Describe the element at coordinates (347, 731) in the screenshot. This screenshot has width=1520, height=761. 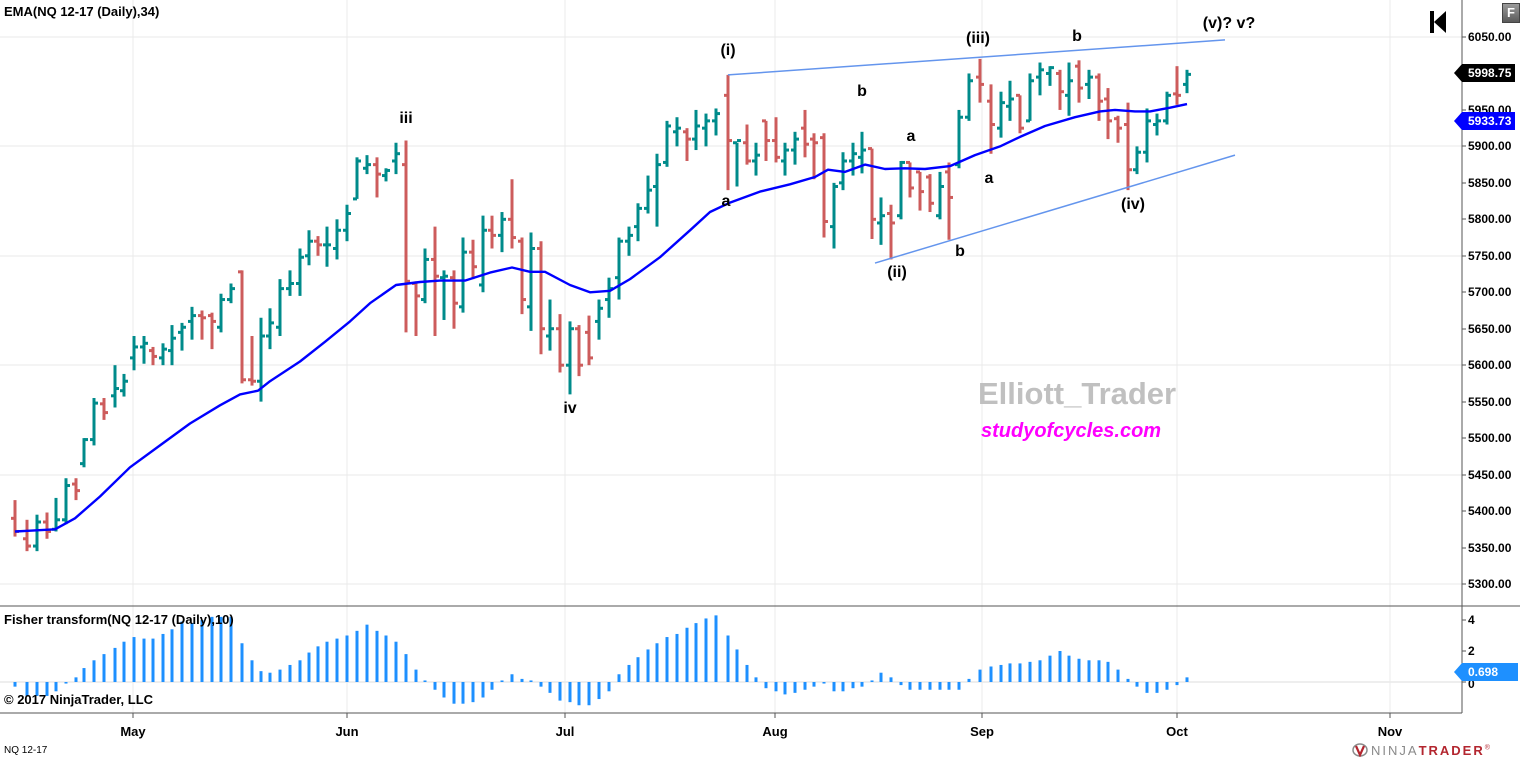
I see `month-label: Jun` at that location.